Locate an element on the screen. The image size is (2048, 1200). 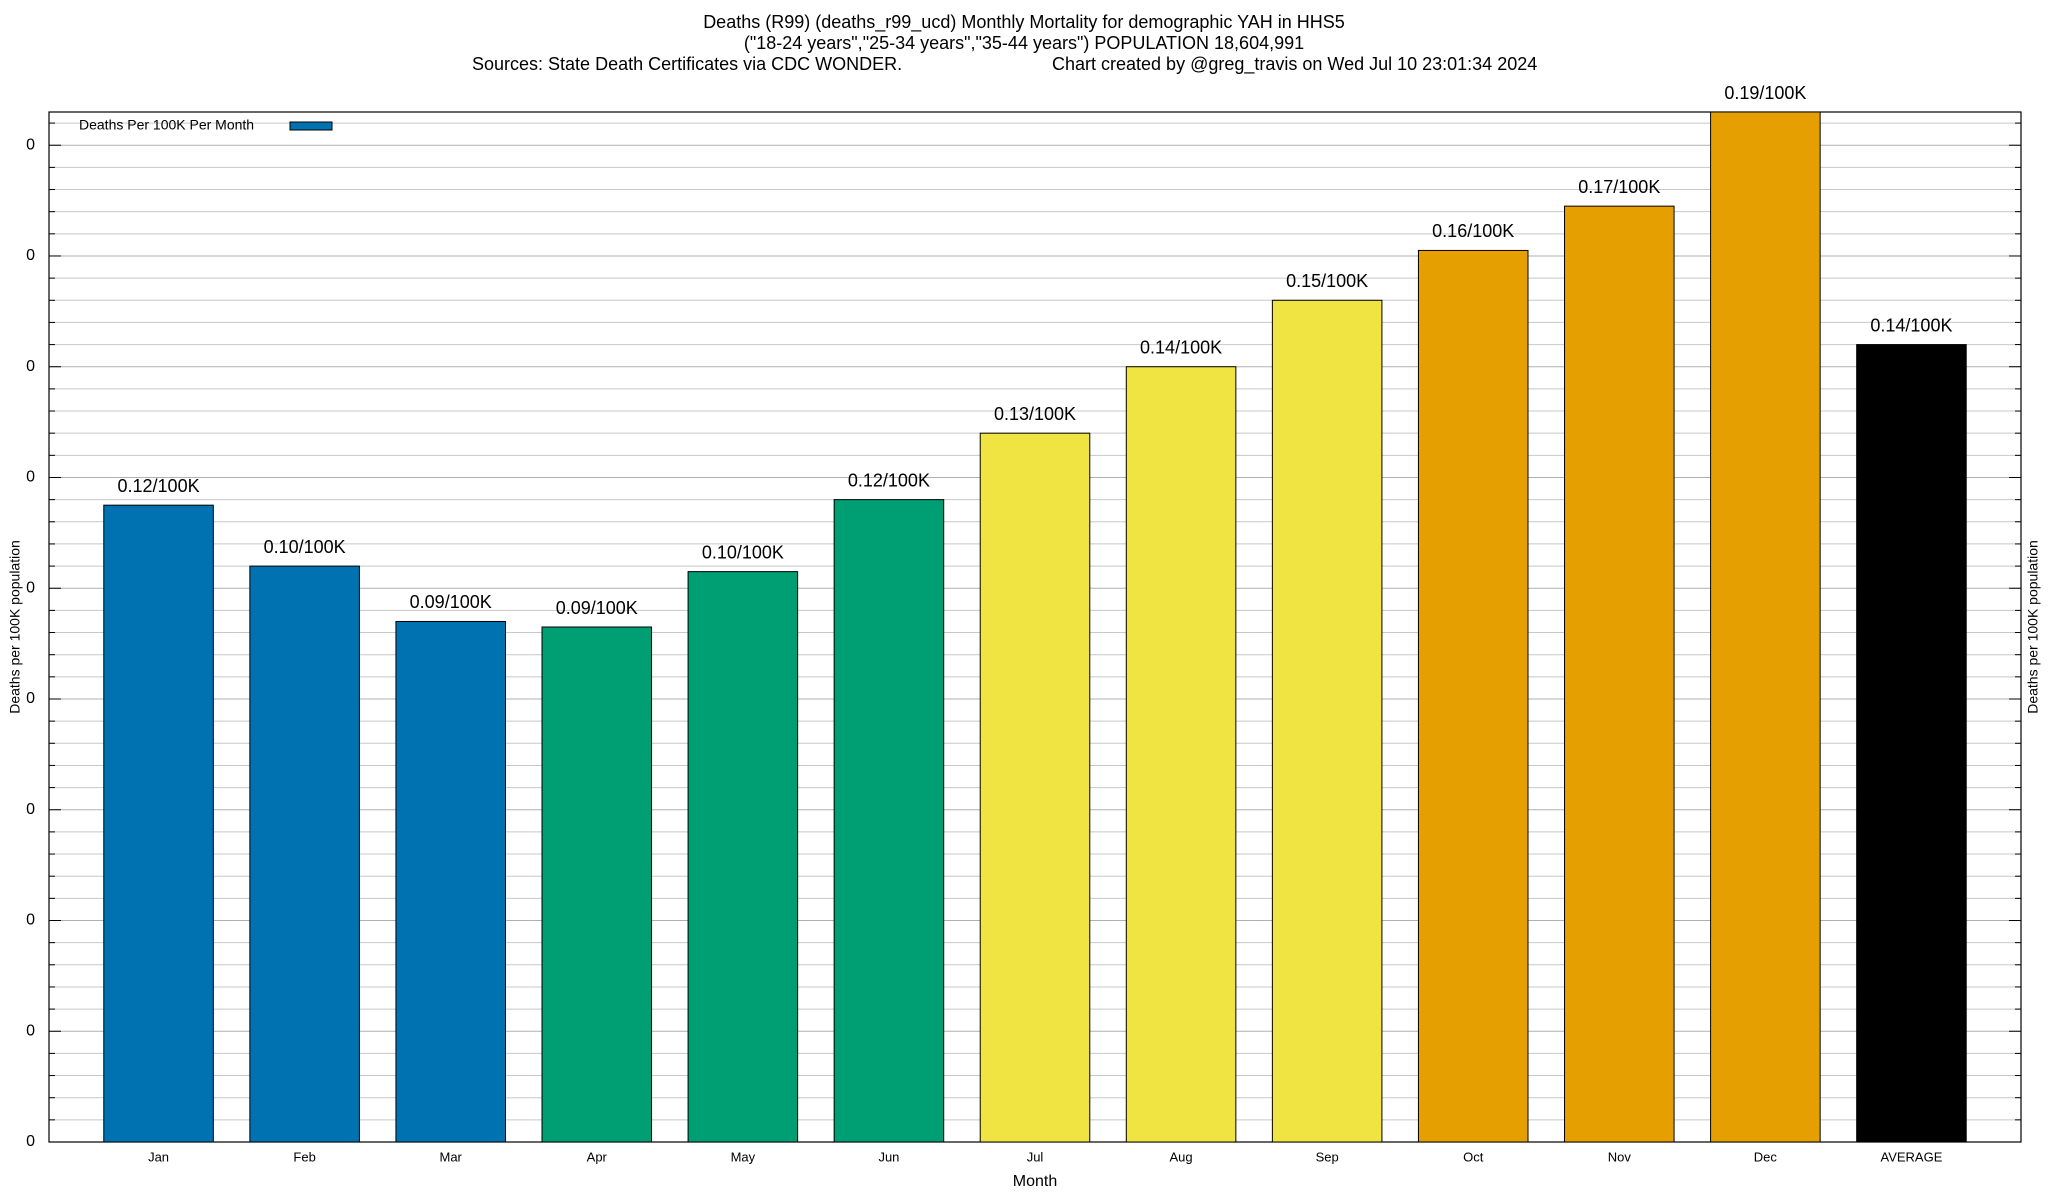
x-tick-label: Oct is located at coordinates (1473, 1156).